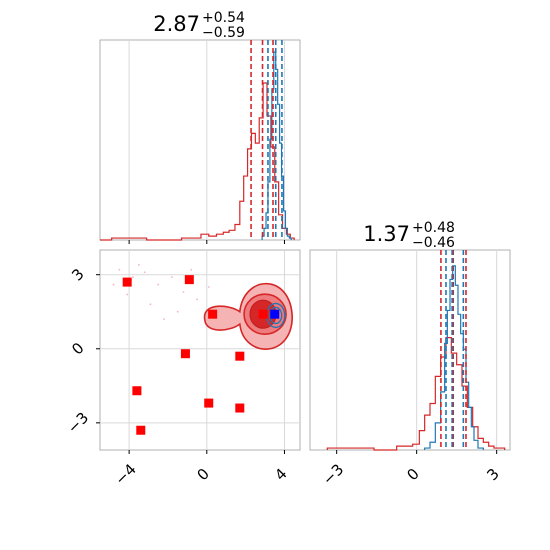 The width and height of the screenshot is (550, 550). I want to click on panel-1-frame, so click(200, 140).